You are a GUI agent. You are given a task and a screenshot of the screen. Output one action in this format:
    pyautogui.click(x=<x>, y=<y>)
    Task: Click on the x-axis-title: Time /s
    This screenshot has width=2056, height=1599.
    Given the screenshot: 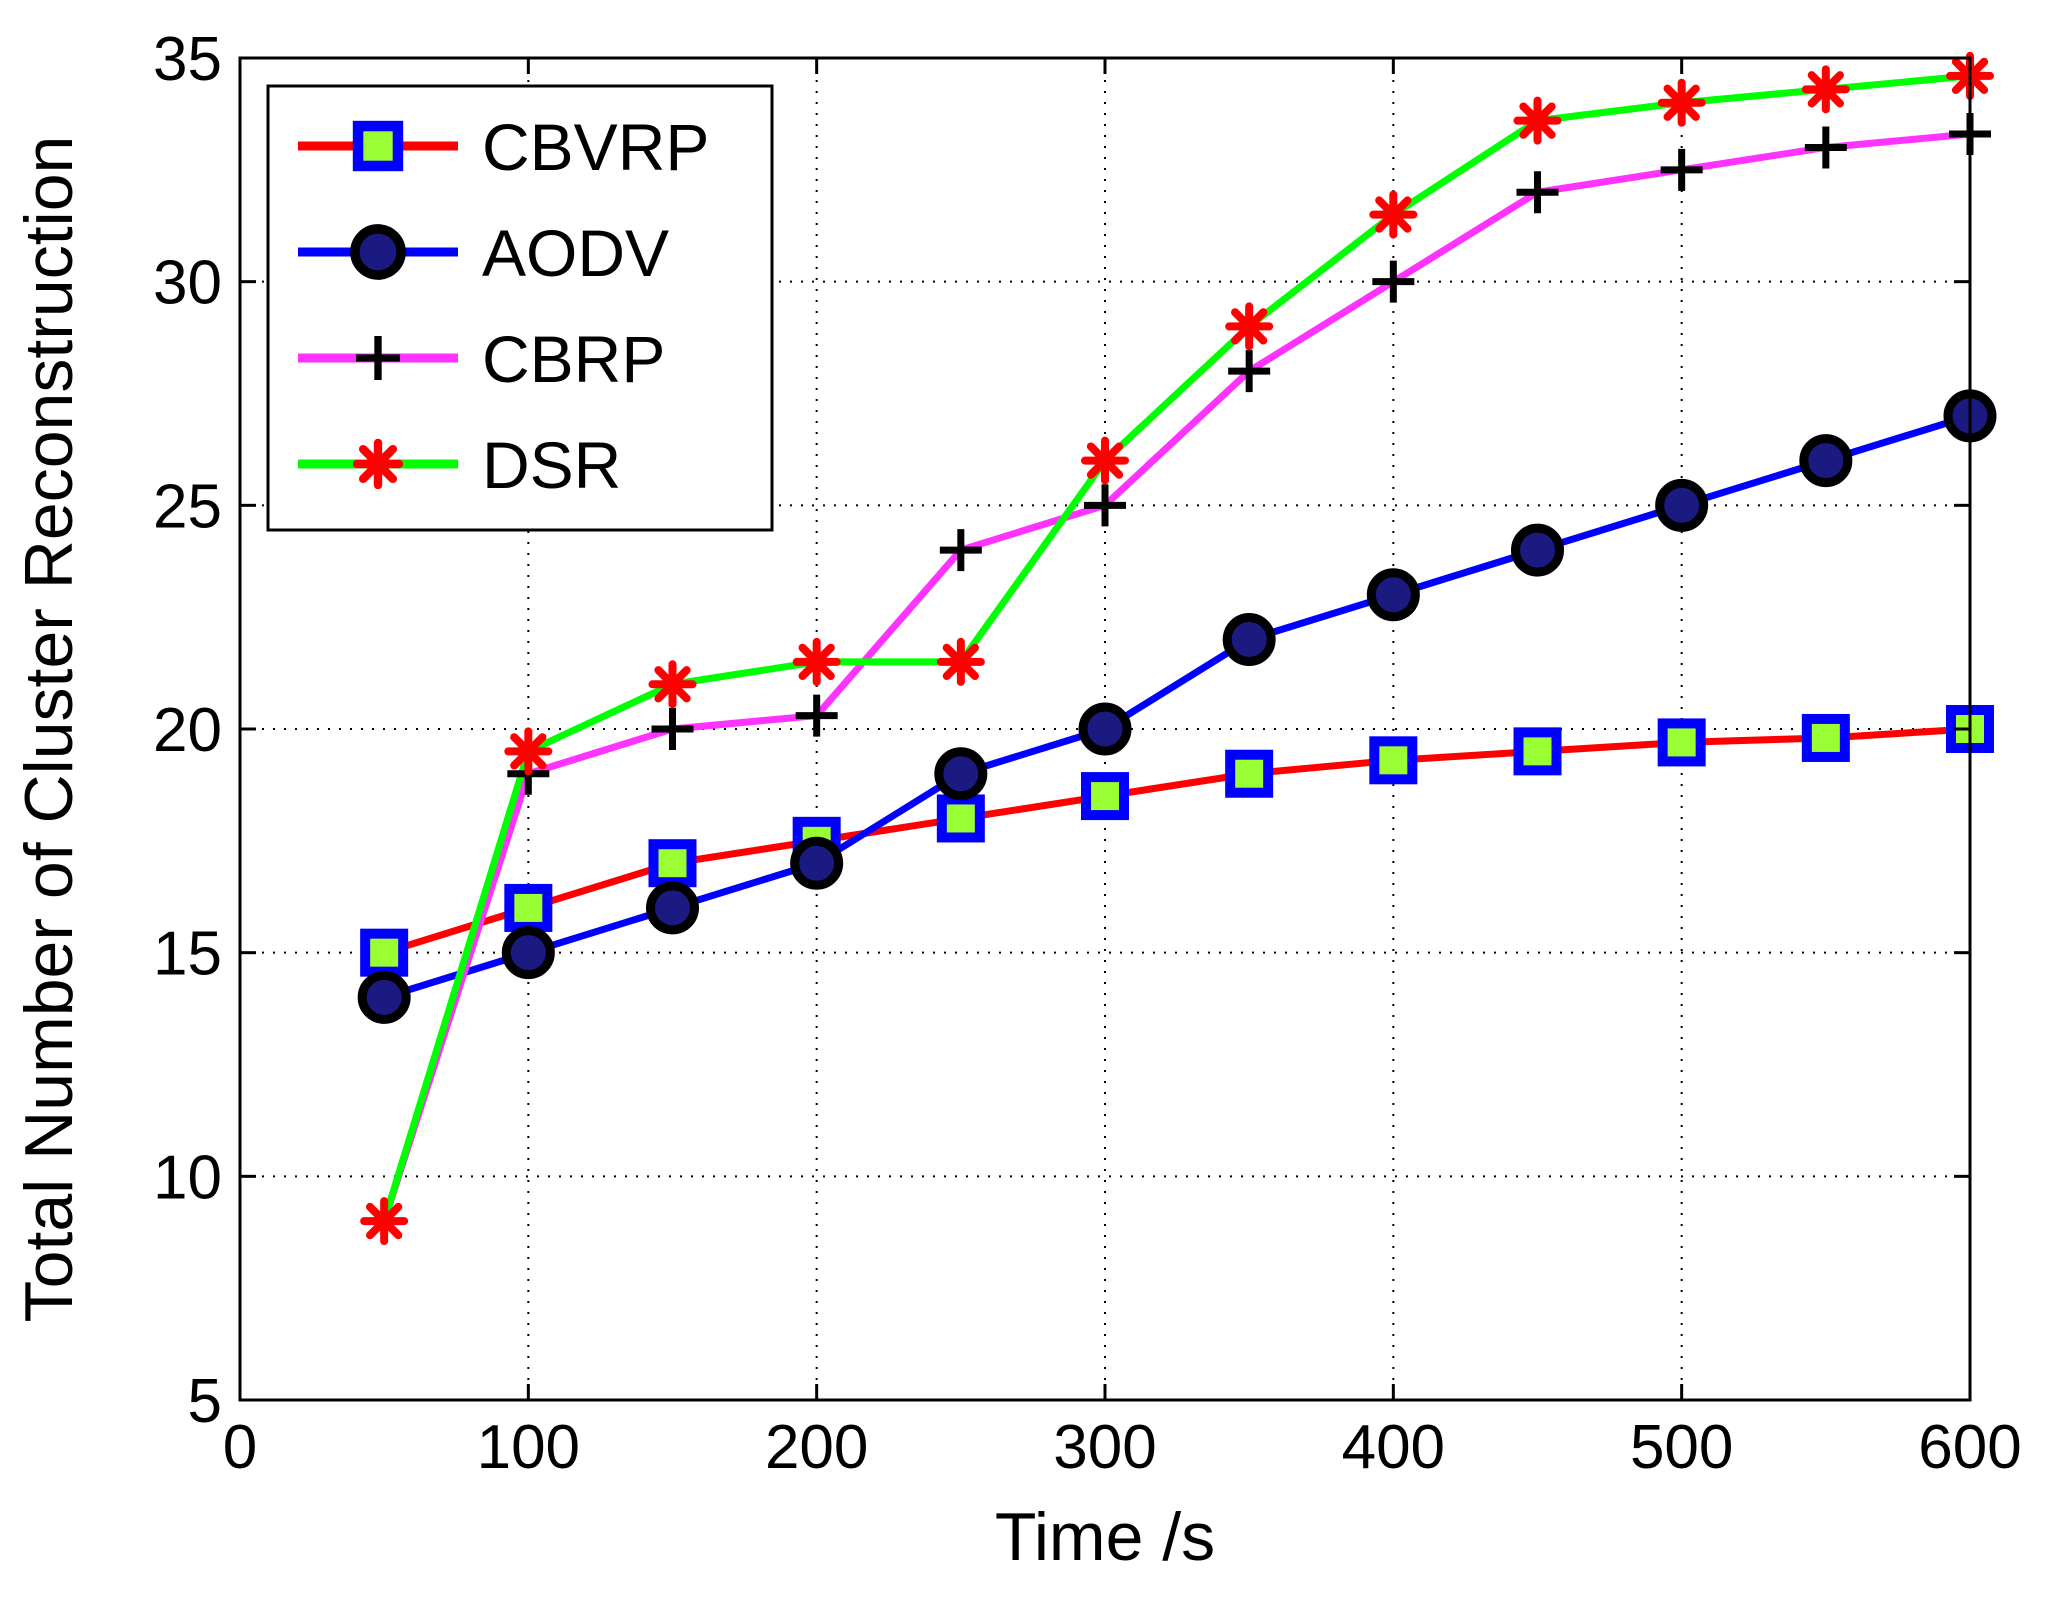 What is the action you would take?
    pyautogui.click(x=1105, y=1537)
    